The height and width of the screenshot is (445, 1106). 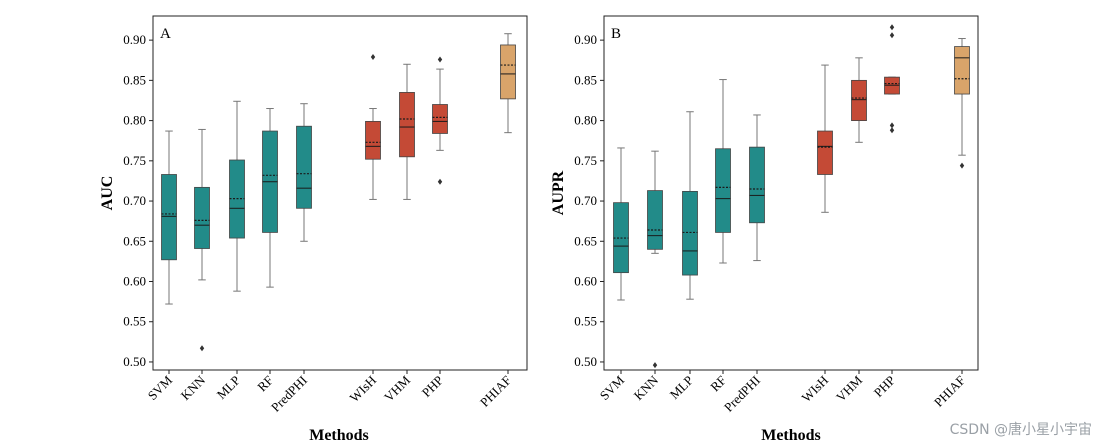 I want to click on watermark: CSDN @唐小星小宇宙, so click(x=1020, y=430).